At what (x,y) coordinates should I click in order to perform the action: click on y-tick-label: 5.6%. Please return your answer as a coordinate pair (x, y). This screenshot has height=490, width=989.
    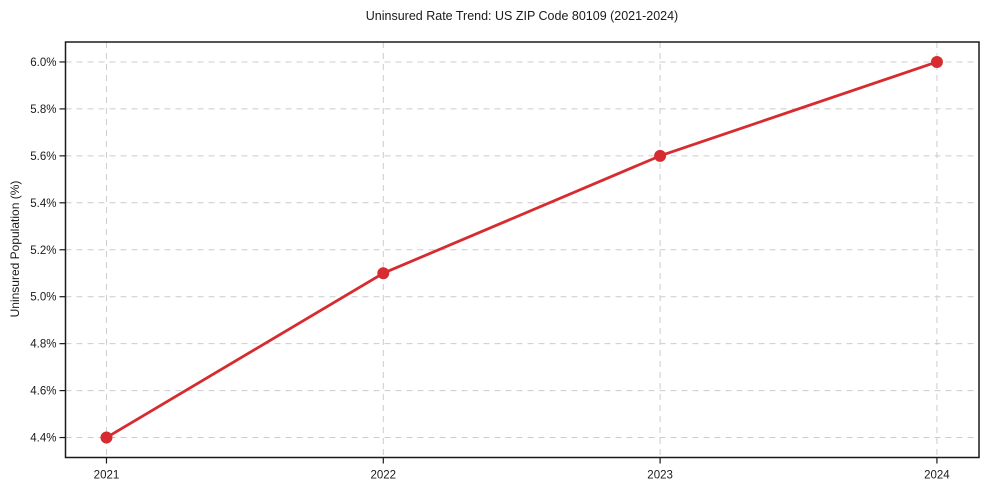
    Looking at the image, I should click on (43, 157).